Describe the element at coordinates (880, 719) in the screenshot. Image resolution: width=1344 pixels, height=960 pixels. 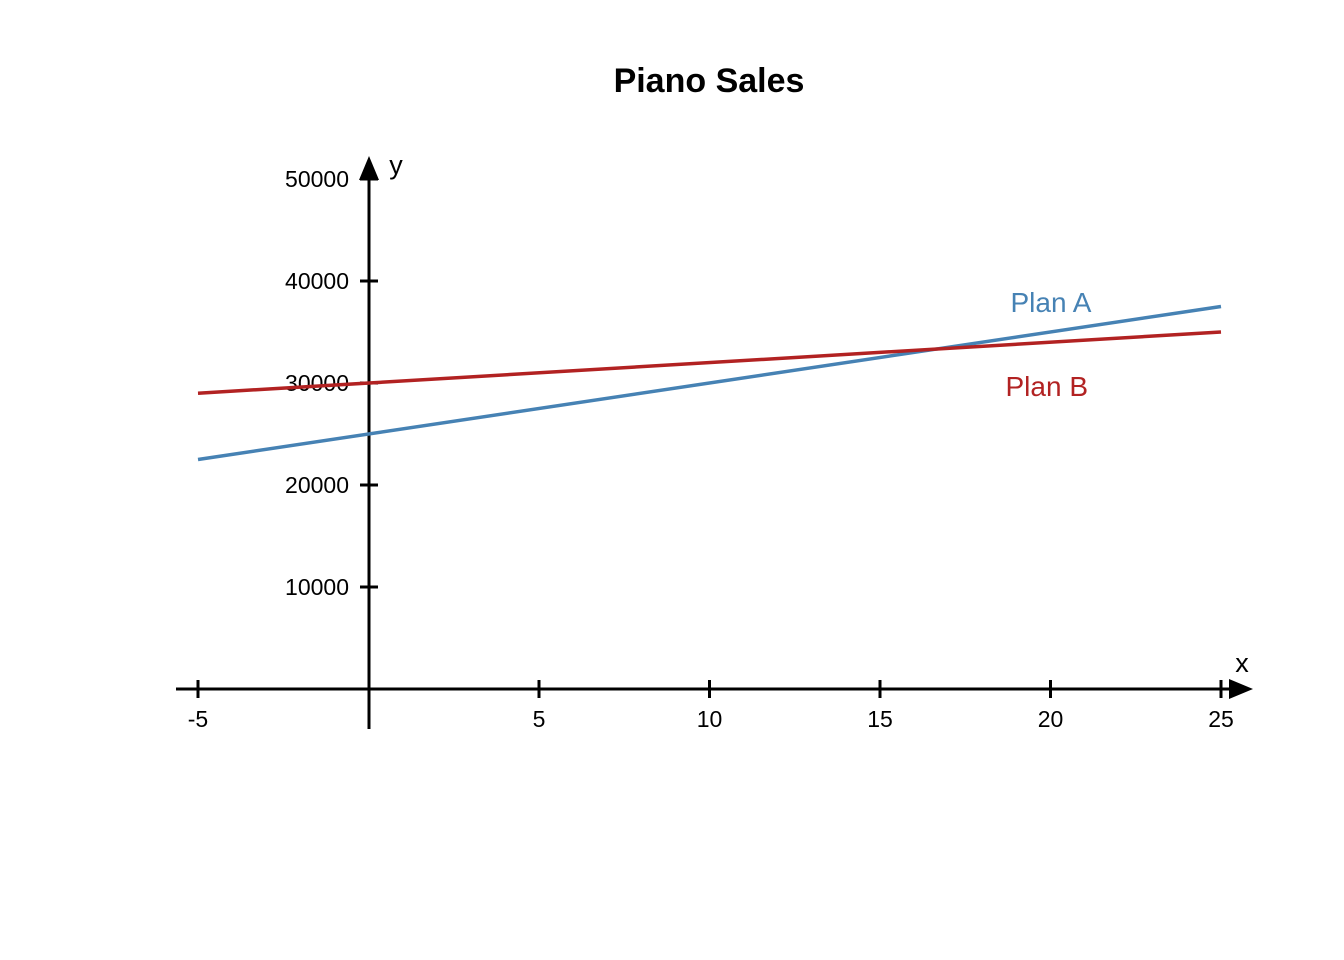
I see `x-tick-label: 15` at that location.